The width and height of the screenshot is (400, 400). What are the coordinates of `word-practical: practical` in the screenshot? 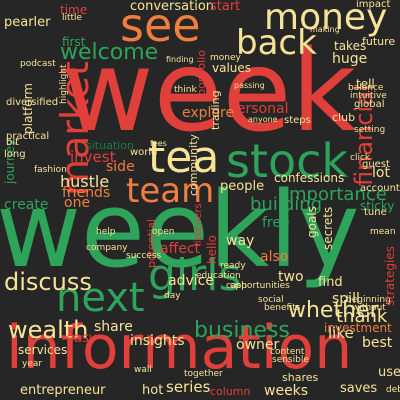 It's located at (28, 136).